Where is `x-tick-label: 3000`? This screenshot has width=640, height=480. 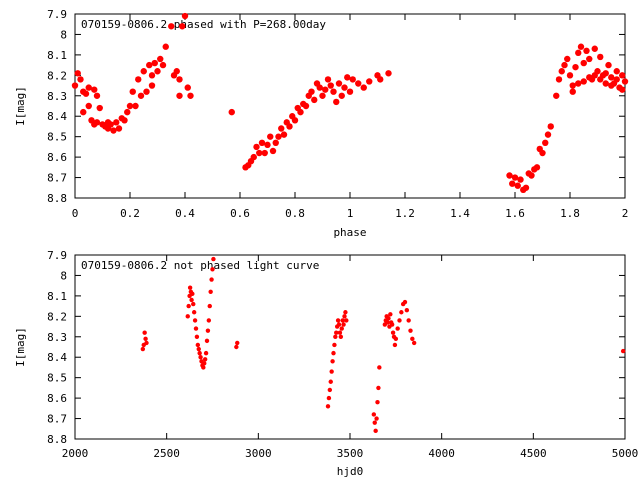
x-tick-label: 3000 is located at coordinates (258, 453).